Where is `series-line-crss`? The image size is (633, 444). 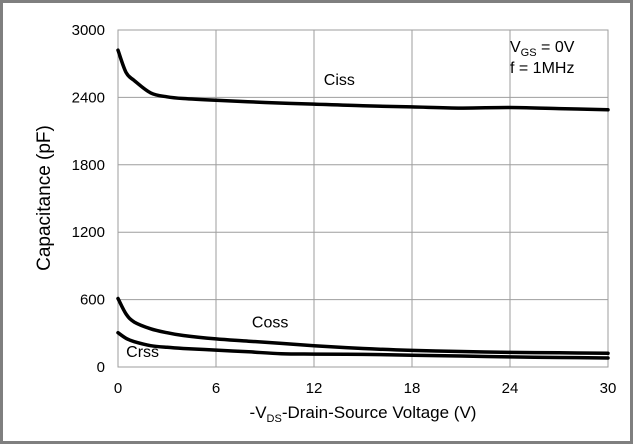 series-line-crss is located at coordinates (363, 345).